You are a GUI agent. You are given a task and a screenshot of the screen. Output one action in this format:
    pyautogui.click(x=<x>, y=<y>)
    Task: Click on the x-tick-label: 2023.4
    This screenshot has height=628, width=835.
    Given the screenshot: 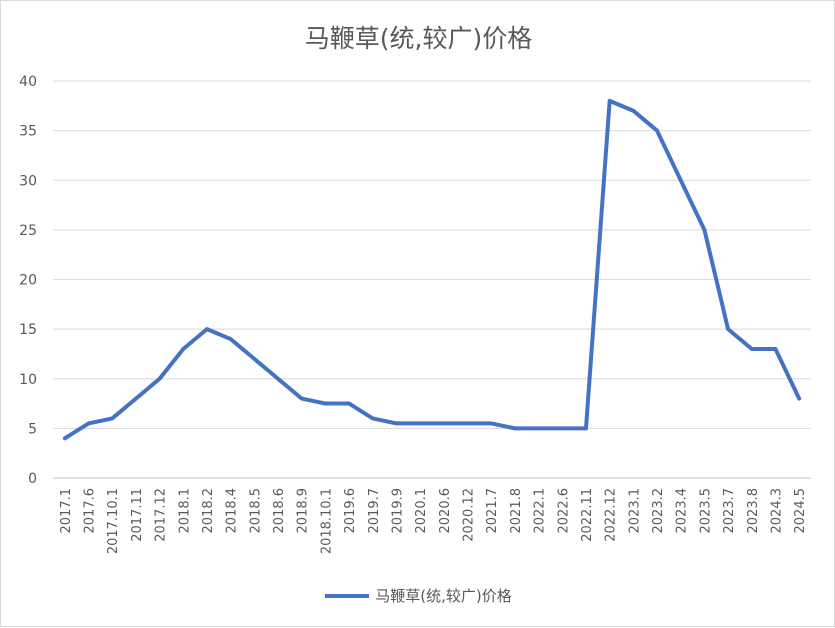 What is the action you would take?
    pyautogui.click(x=682, y=511)
    